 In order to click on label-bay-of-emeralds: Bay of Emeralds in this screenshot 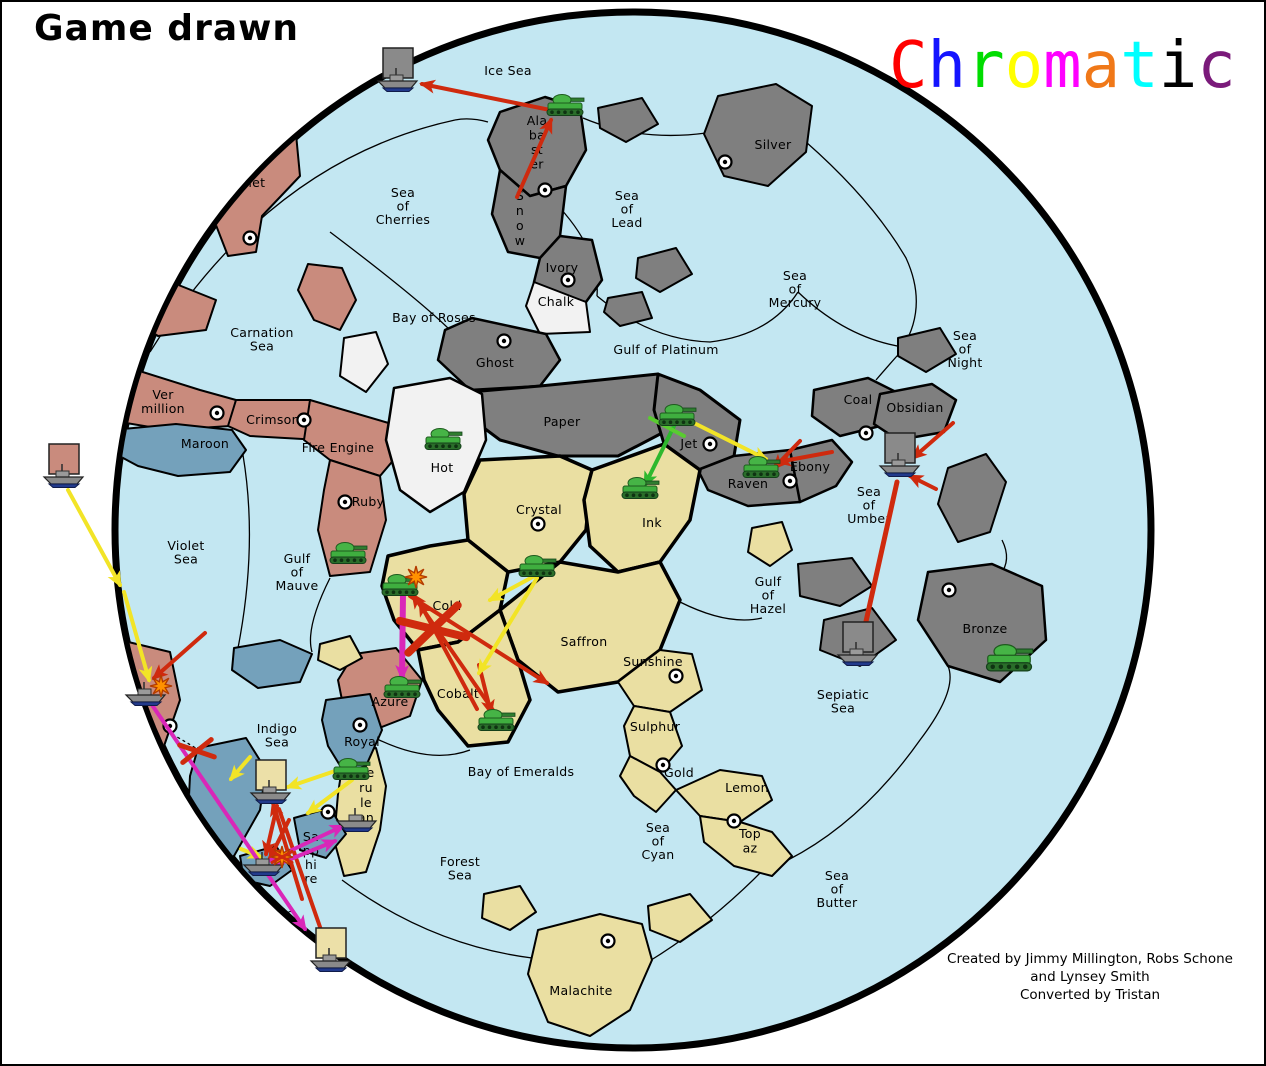, I will do `click(521, 771)`.